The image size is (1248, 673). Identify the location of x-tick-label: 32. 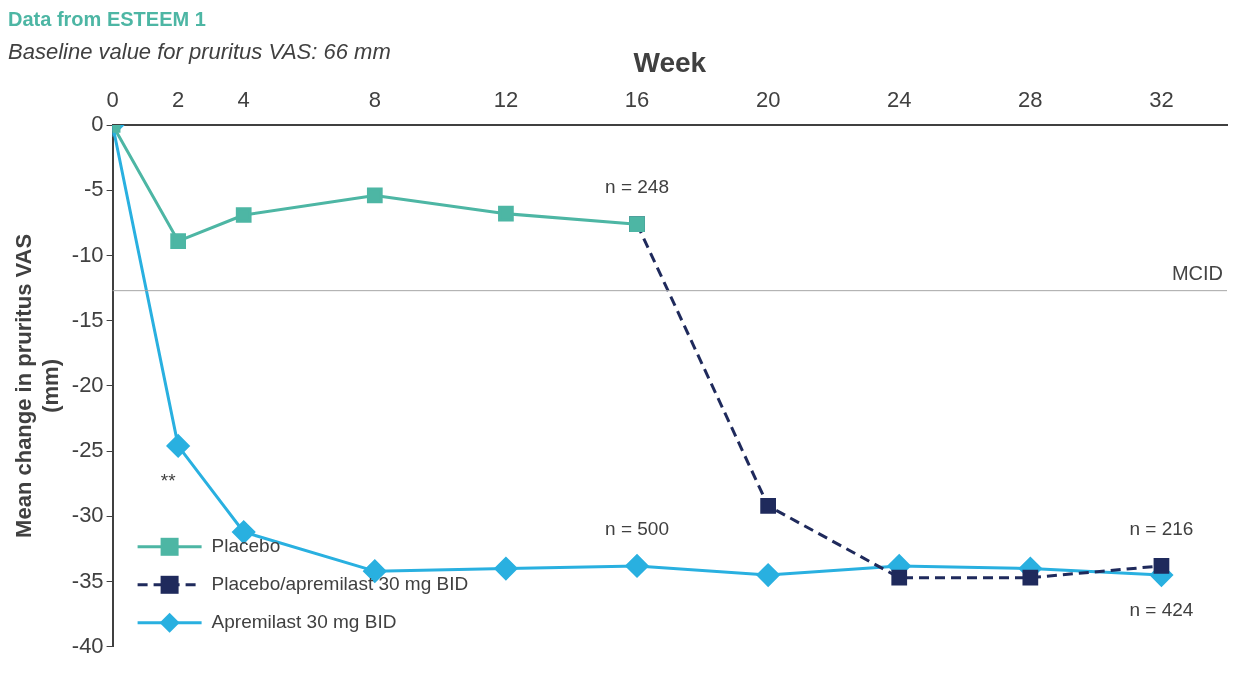
(1161, 99).